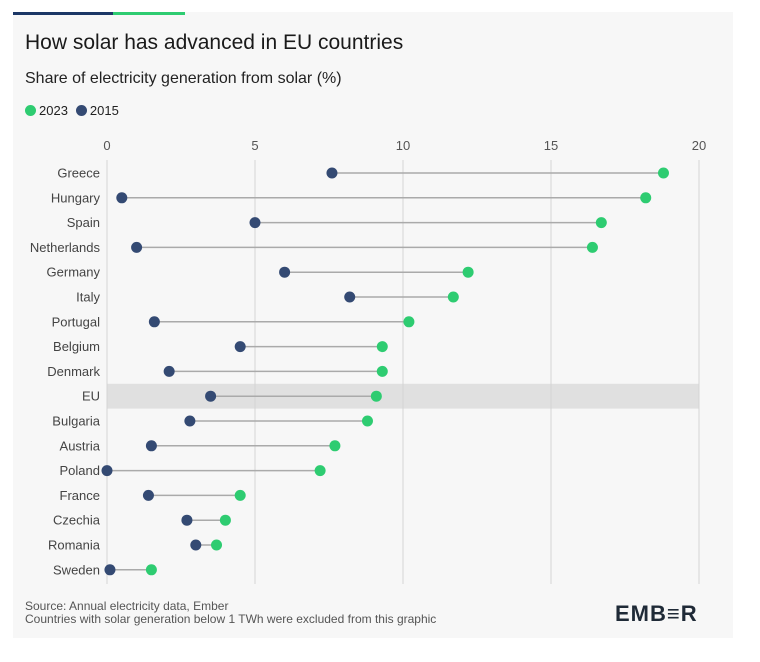  I want to click on legend-dot-2015, so click(81, 110).